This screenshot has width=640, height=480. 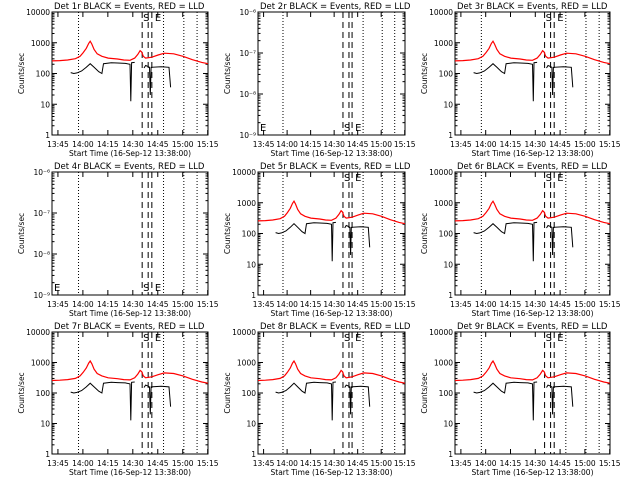 I want to click on y-tick-label: 10⁻⁷, so click(x=41, y=213).